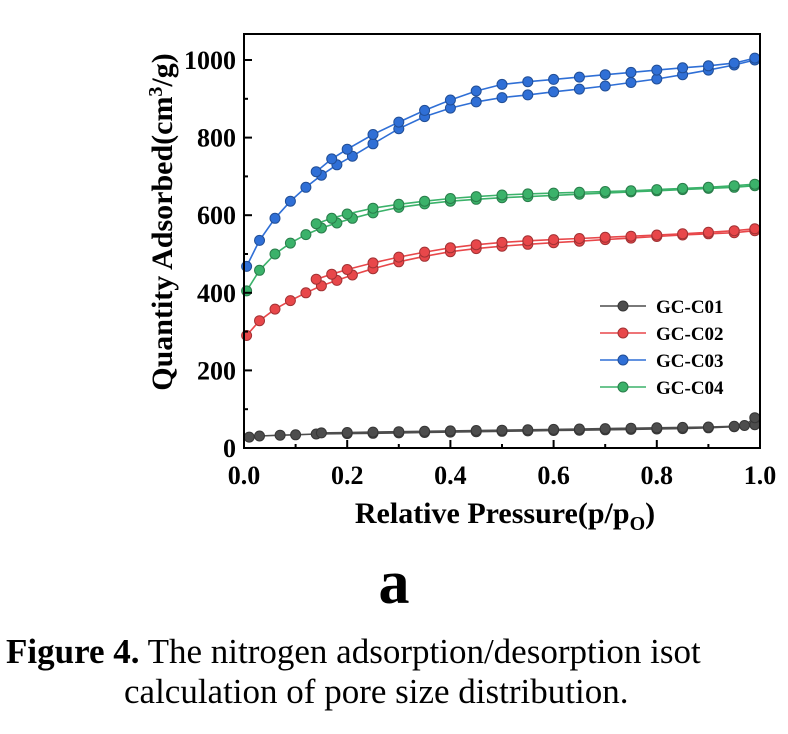 This screenshot has height=734, width=788. I want to click on y-tick-label: 600, so click(216, 215).